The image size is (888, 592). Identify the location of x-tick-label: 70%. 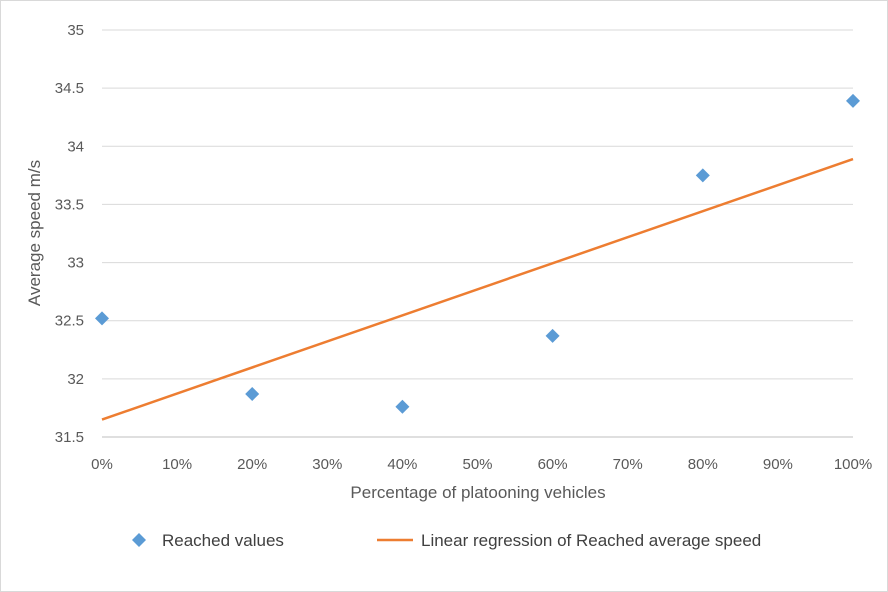
(628, 464).